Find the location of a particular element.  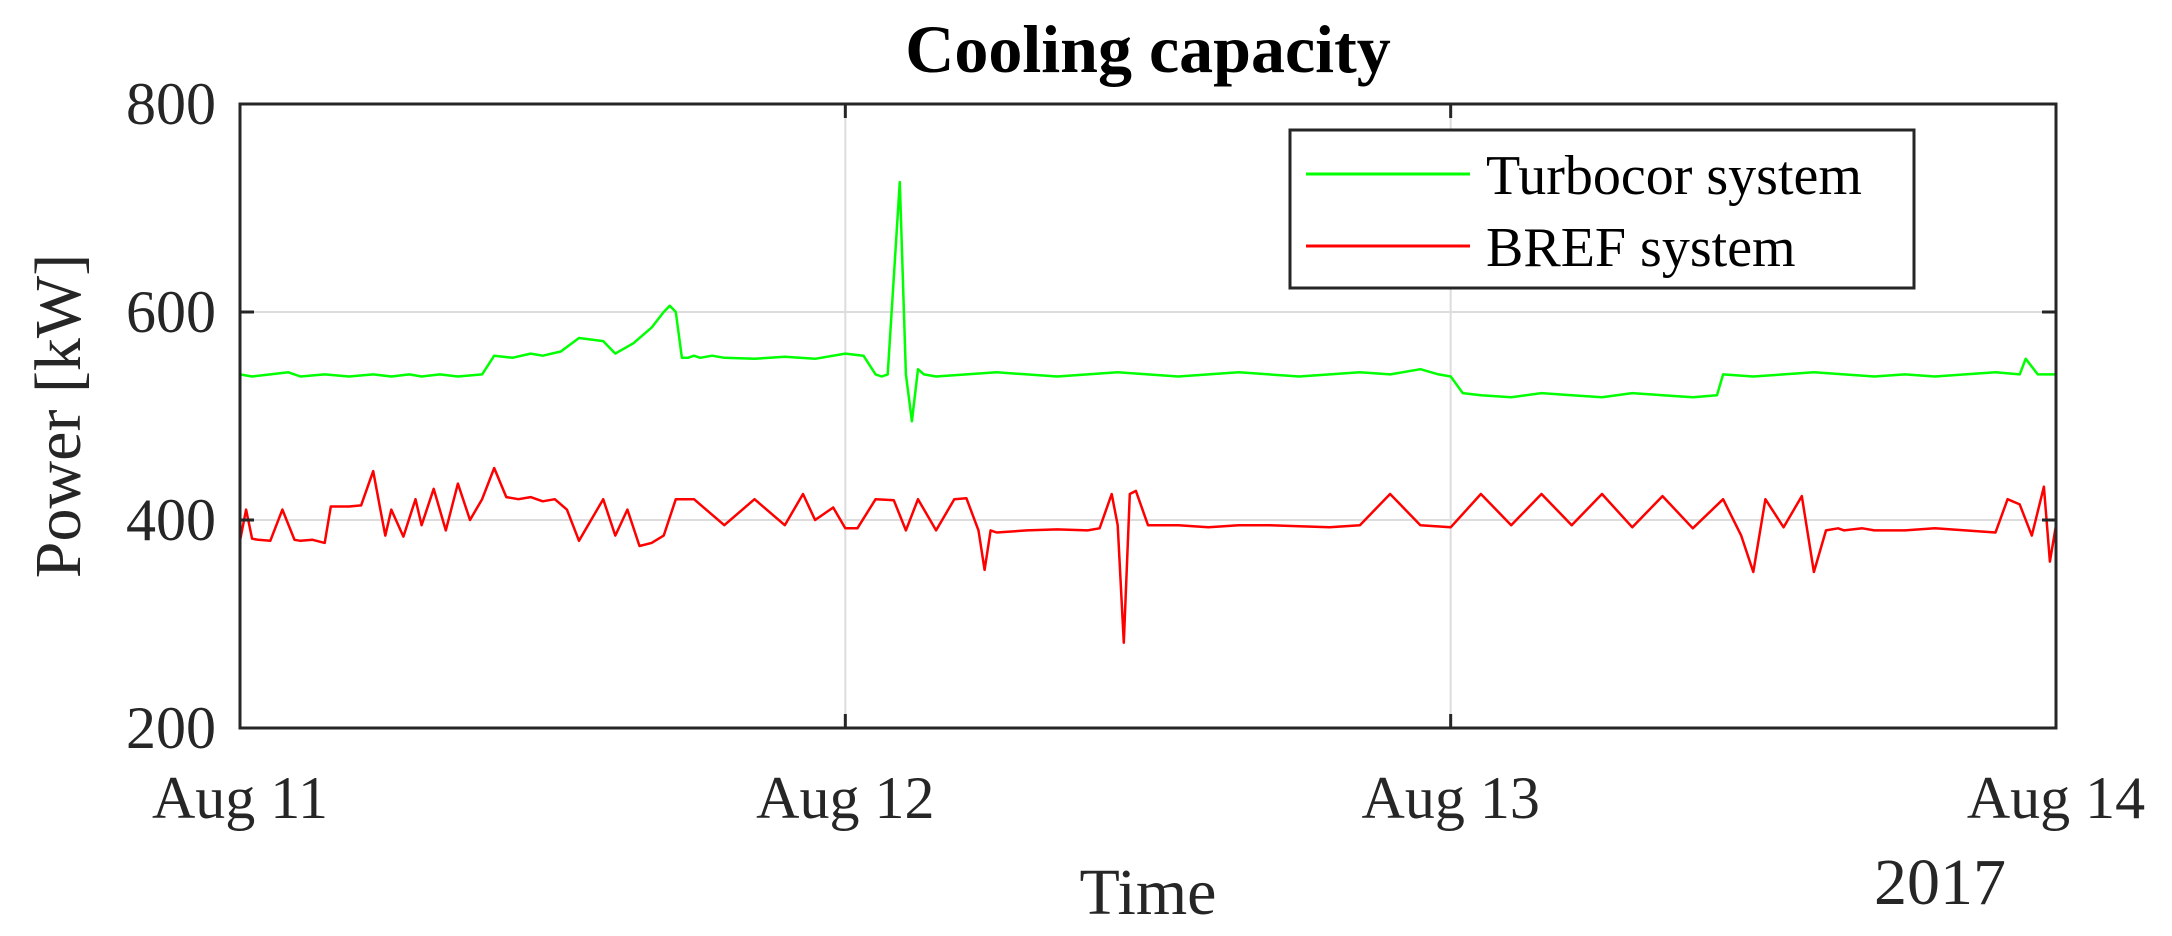

x-tick-label: Aug 14 is located at coordinates (2056, 798).